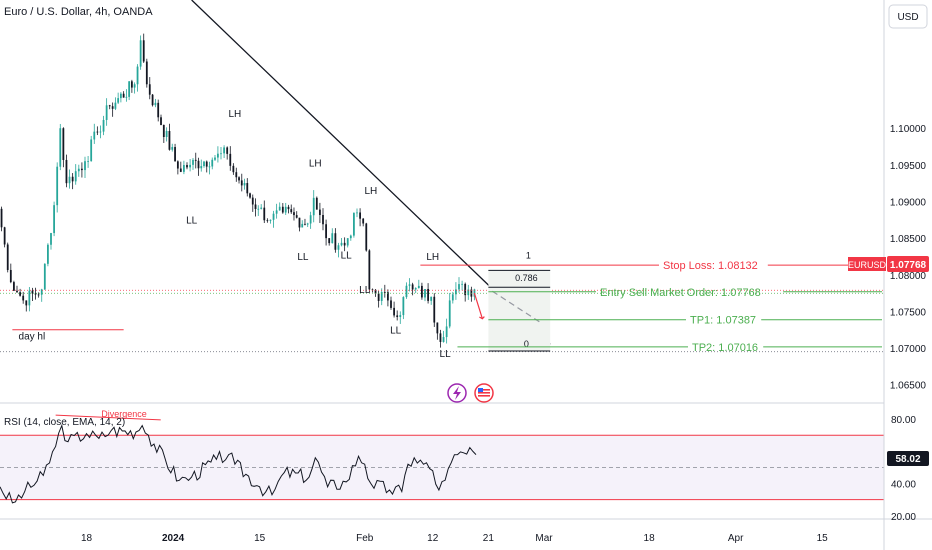  I want to click on symbol-badge-price: 1.07768, so click(908, 265).